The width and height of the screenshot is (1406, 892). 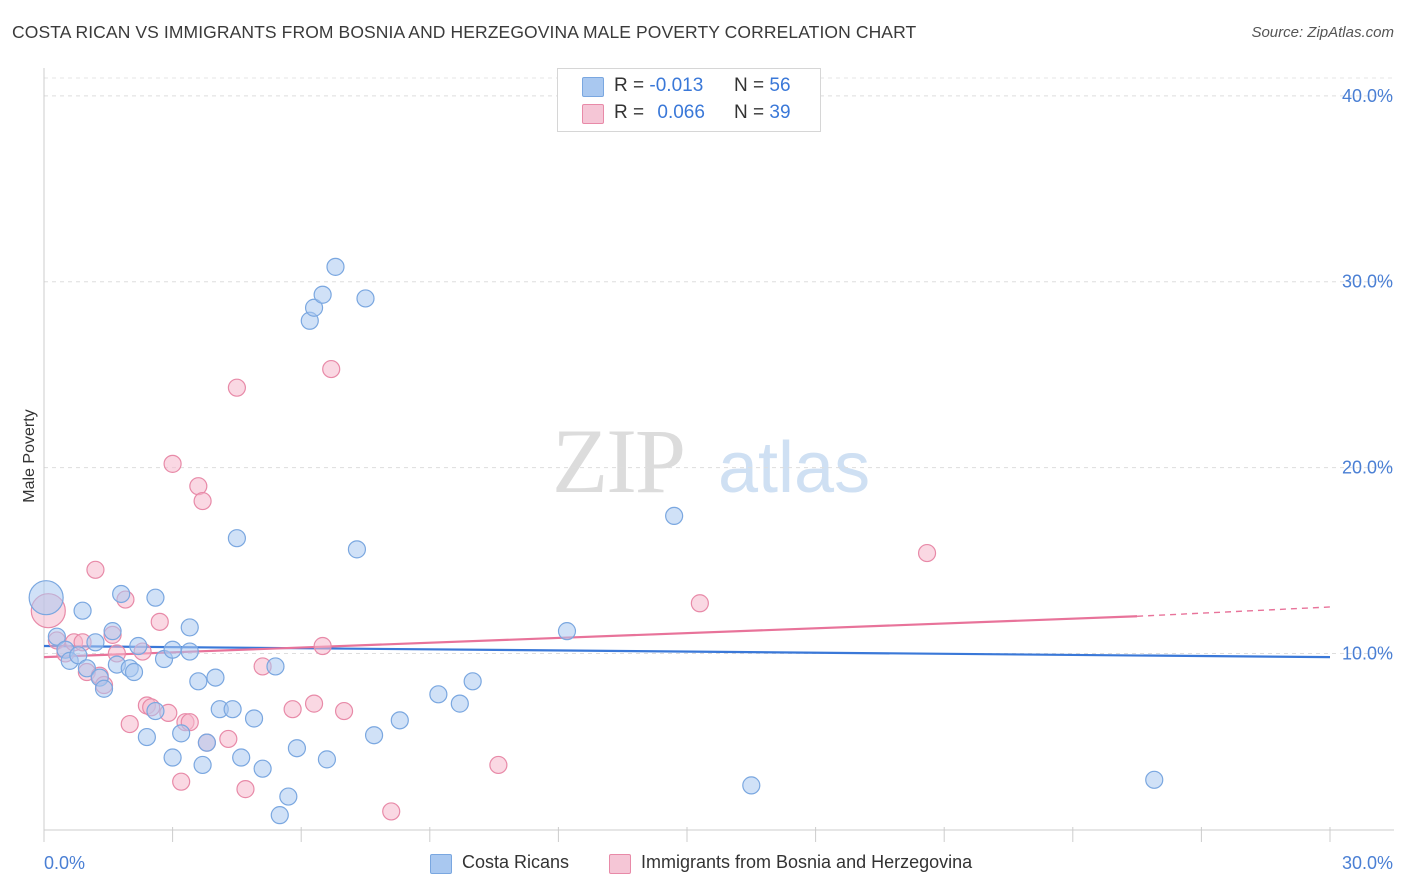 I want to click on legend-r-value: 0.066, so click(x=681, y=112).